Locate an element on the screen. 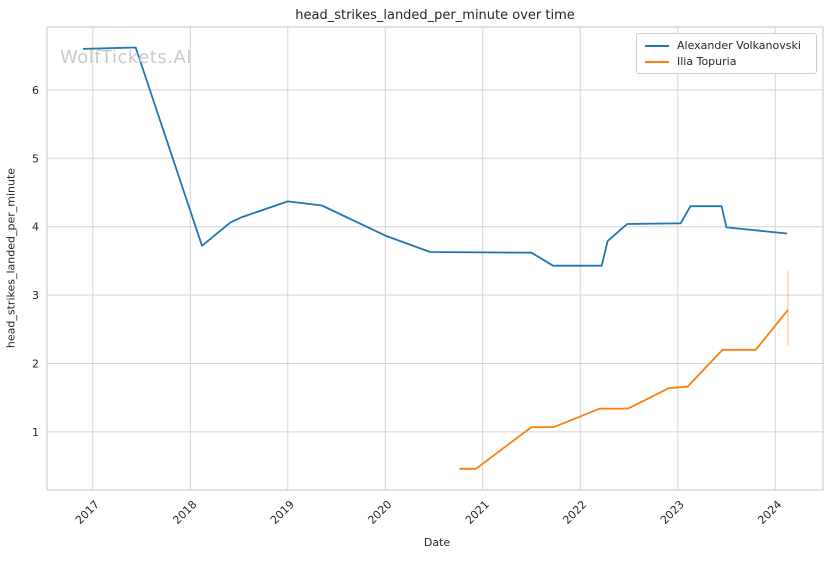 Image resolution: width=832 pixels, height=561 pixels. y-tick-label: 2 is located at coordinates (35, 363).